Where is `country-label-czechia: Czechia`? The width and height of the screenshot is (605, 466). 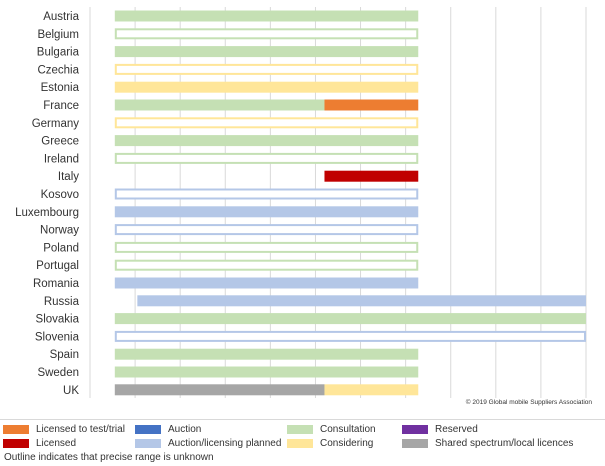
country-label-czechia: Czechia is located at coordinates (58, 70).